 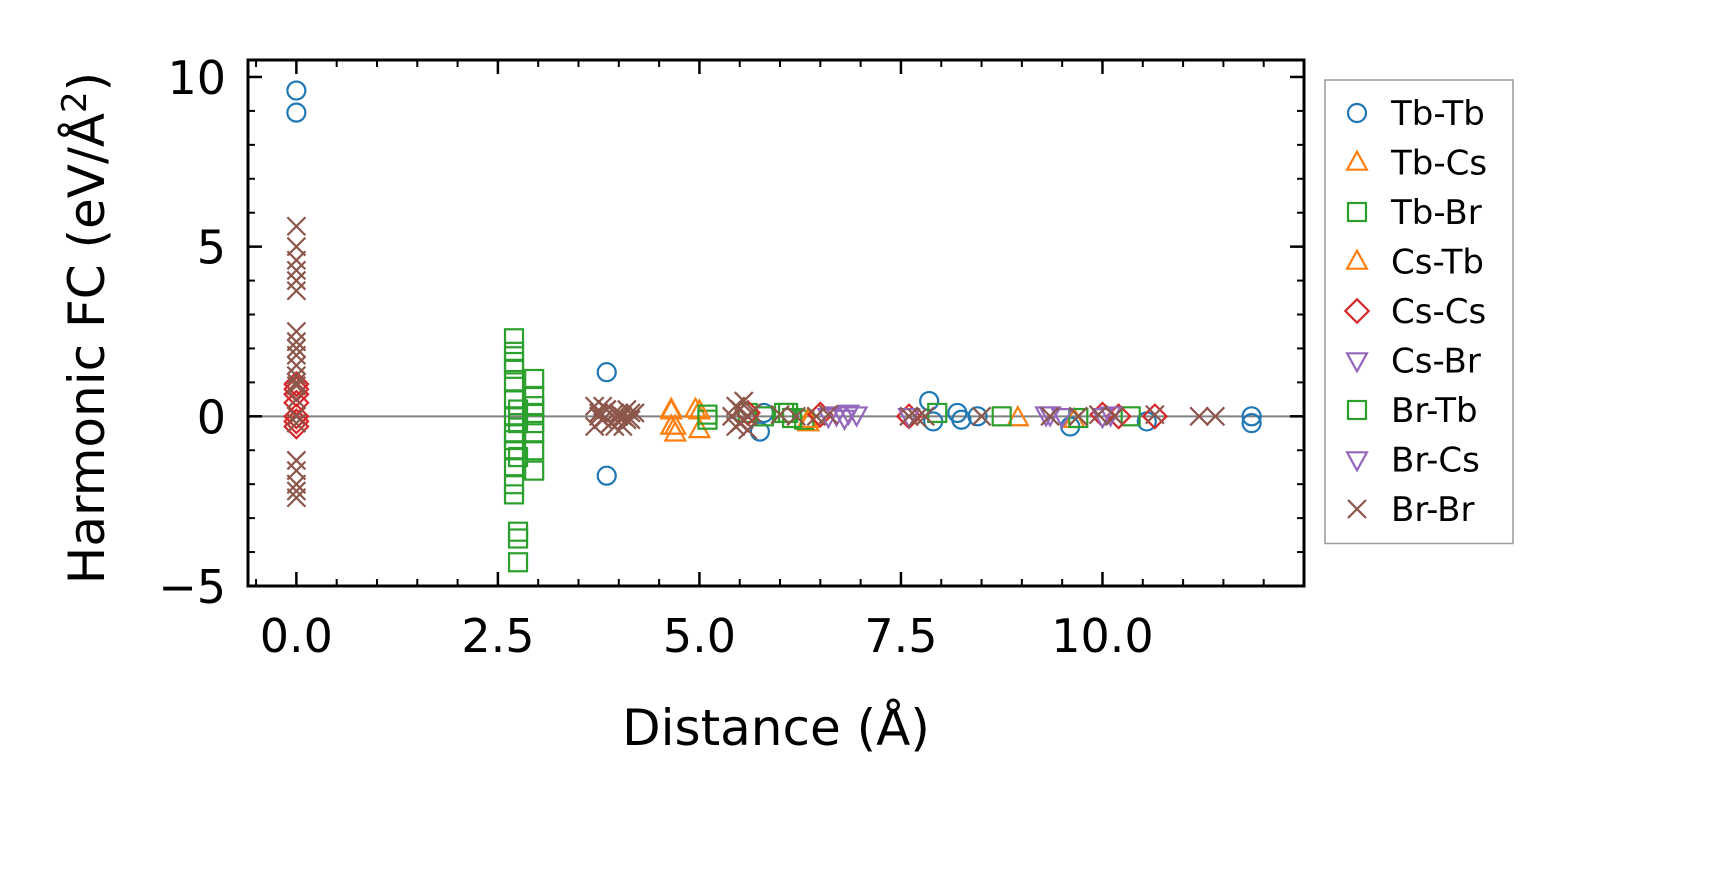 I want to click on series-br-tb, so click(x=653, y=413).